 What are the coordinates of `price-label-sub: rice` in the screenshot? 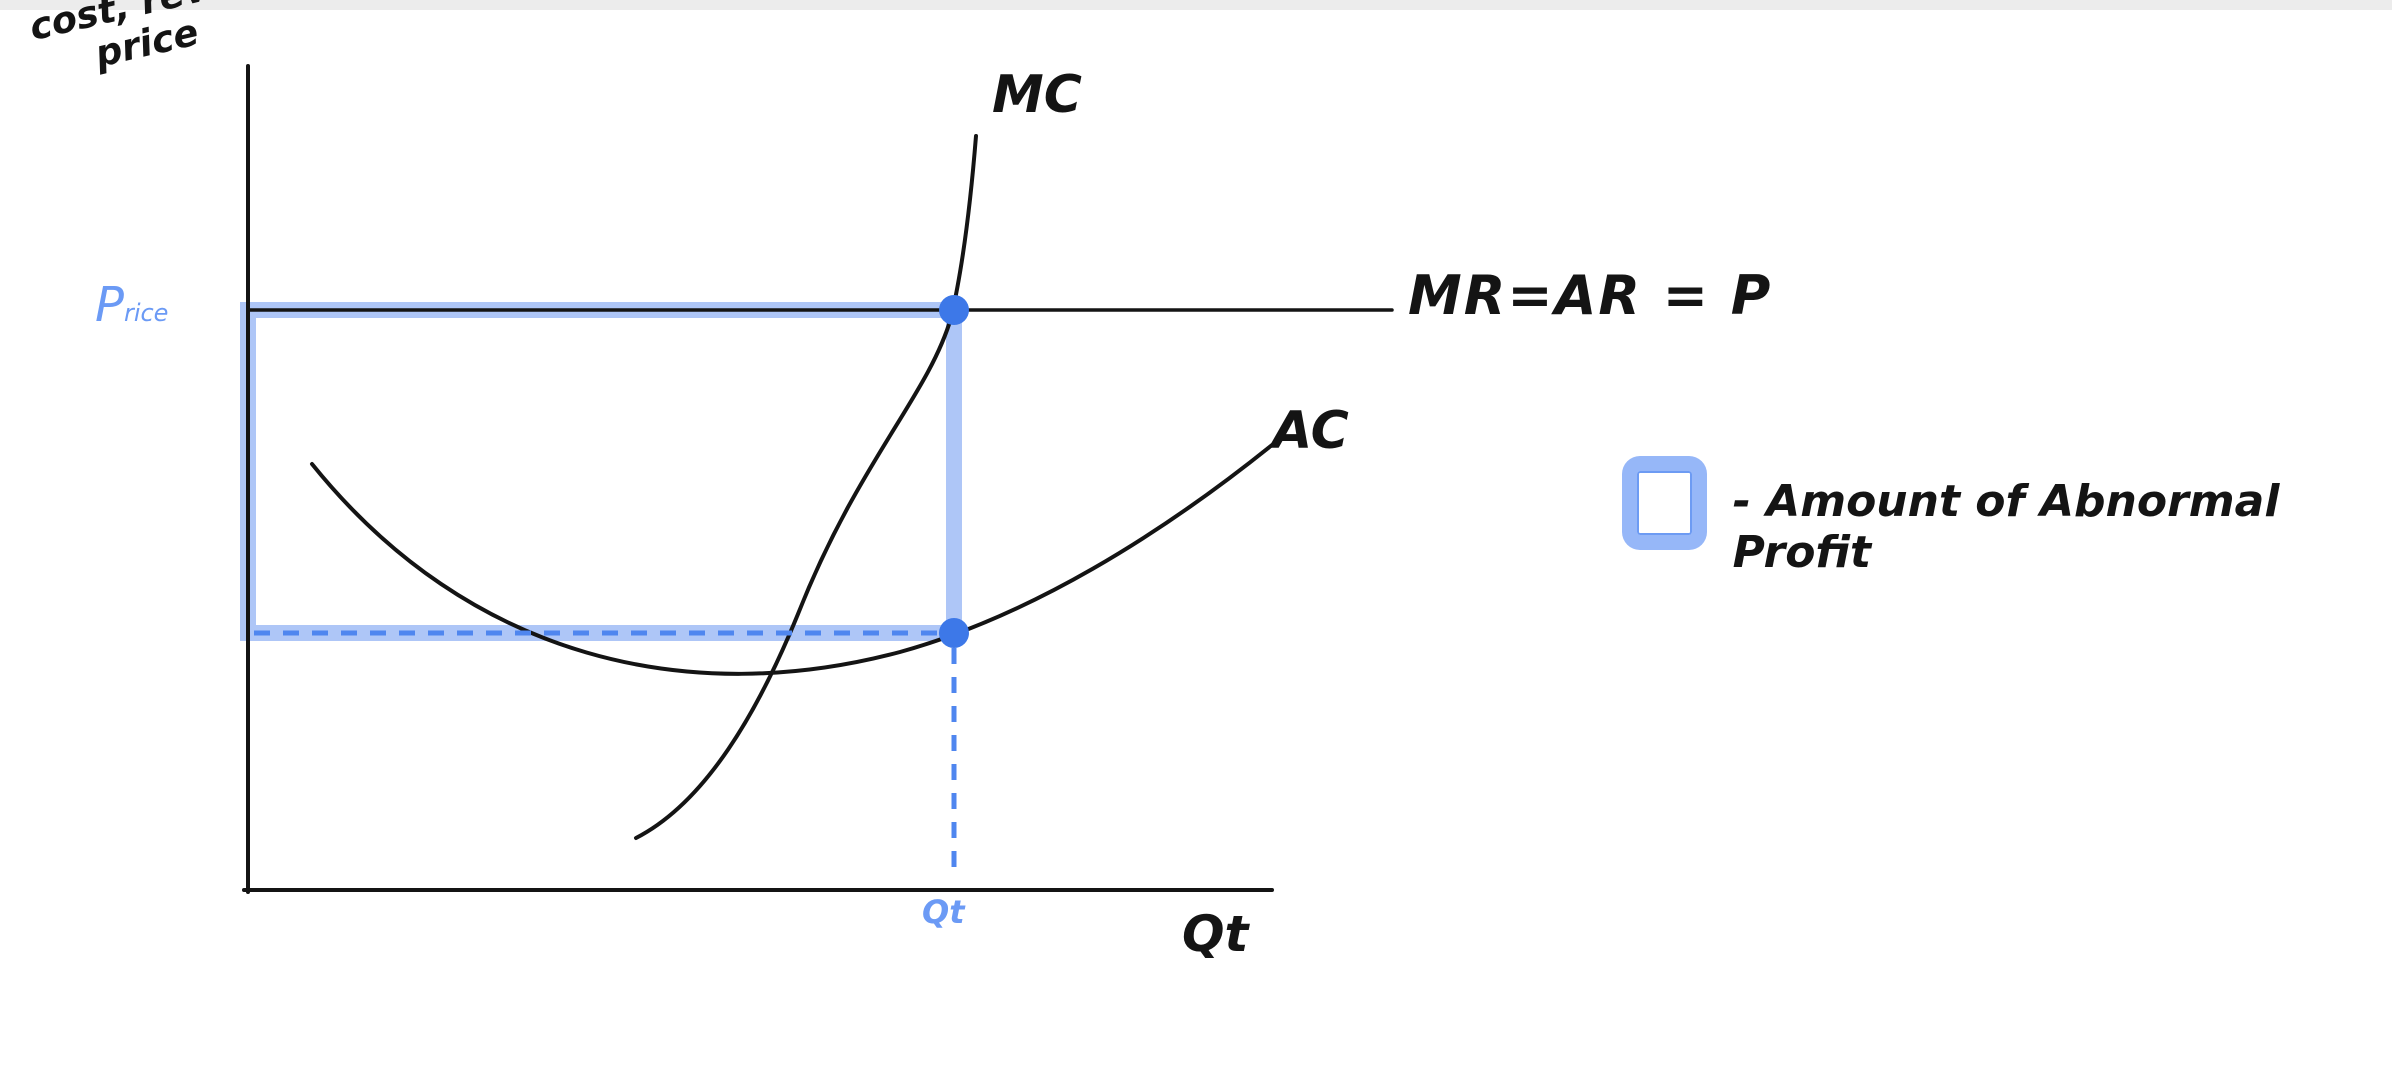 It's located at (146, 313).